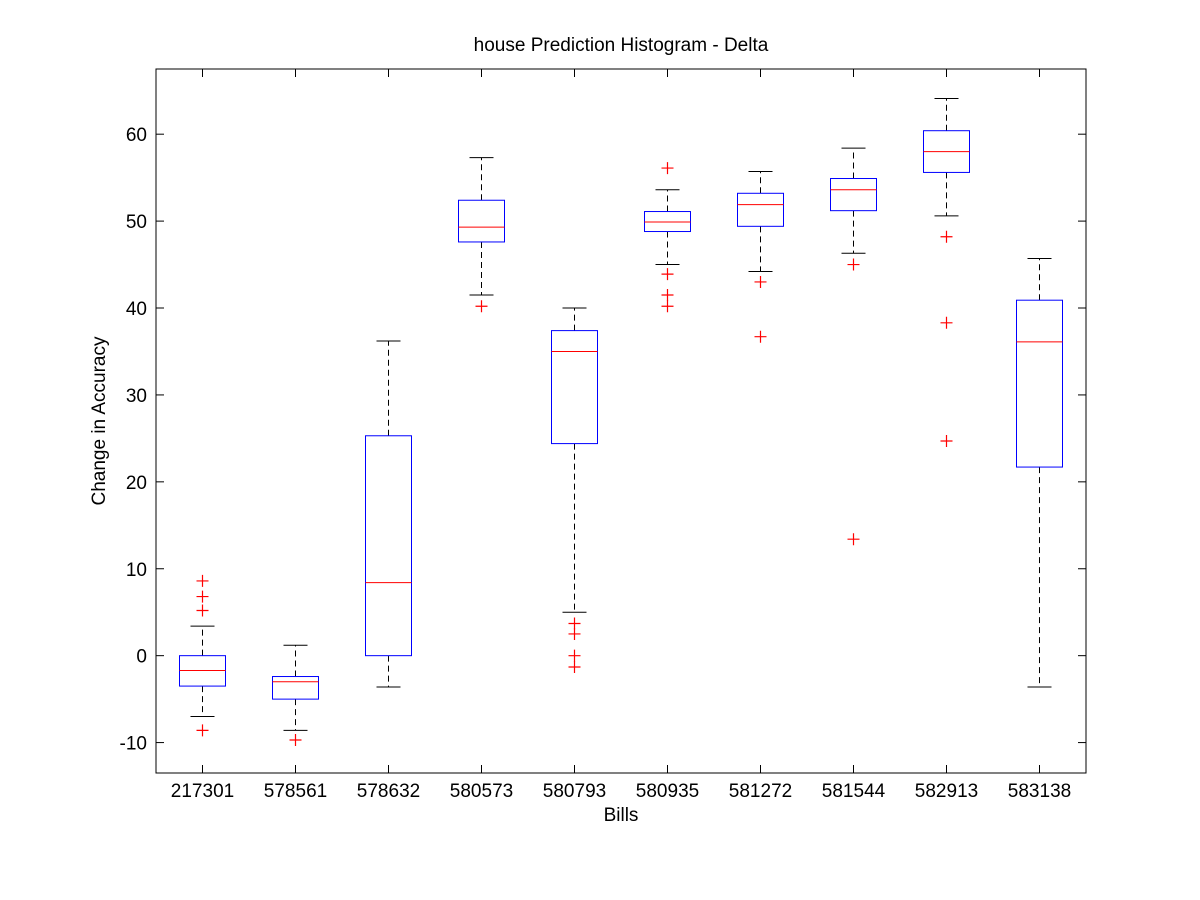  Describe the element at coordinates (136, 222) in the screenshot. I see `y-tick-label: 50` at that location.